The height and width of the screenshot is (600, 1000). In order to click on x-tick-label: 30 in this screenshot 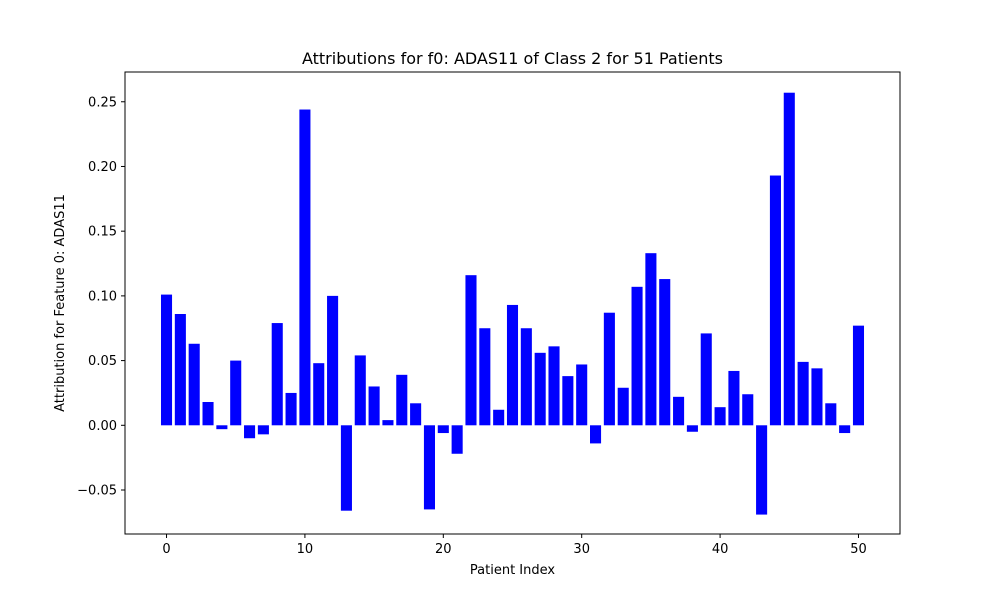, I will do `click(581, 549)`.